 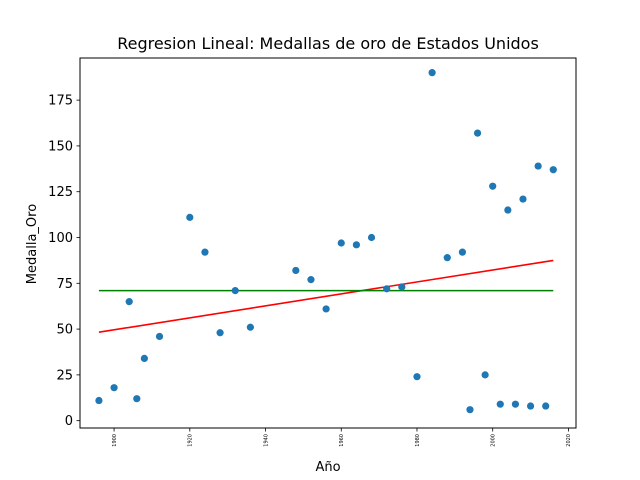 I want to click on x-tick-label: 1980, so click(x=418, y=440).